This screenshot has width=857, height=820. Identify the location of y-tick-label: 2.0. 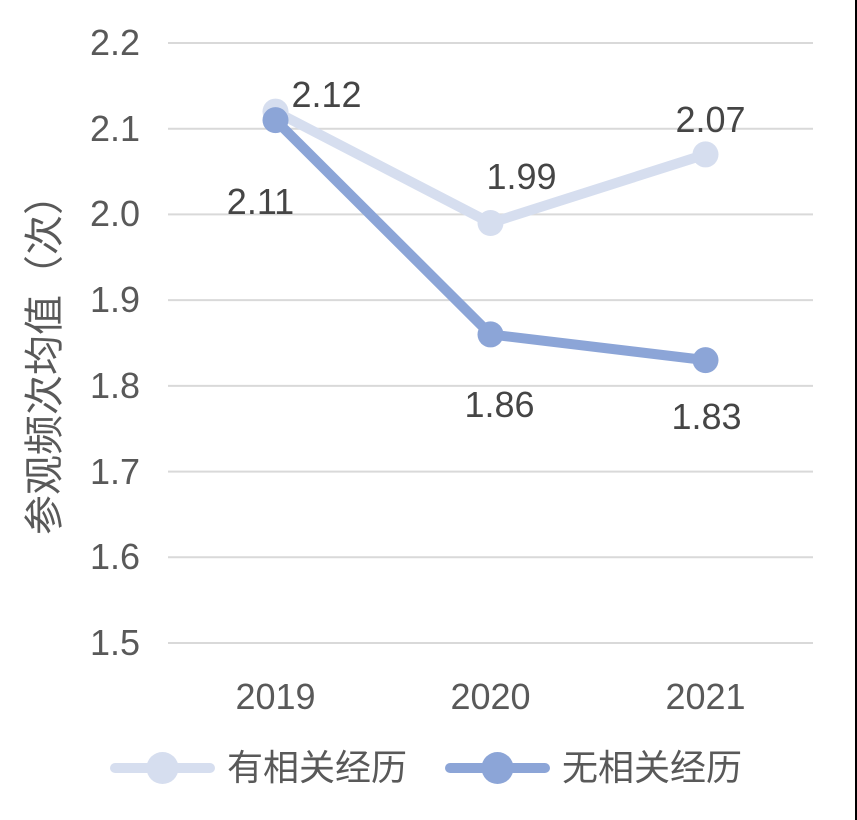
(114, 214).